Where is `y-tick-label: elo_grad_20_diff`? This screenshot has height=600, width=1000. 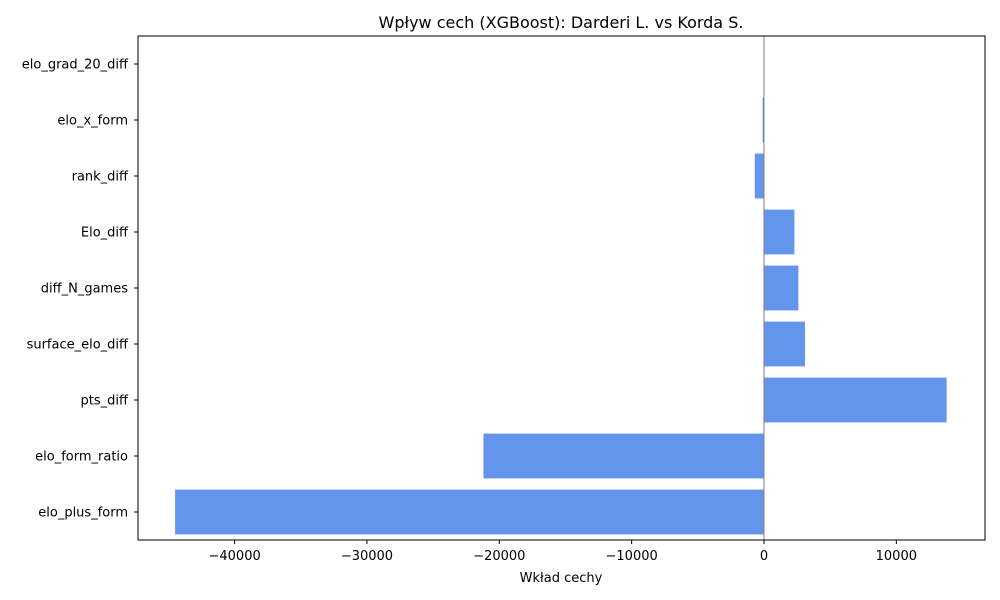 y-tick-label: elo_grad_20_diff is located at coordinates (75, 65).